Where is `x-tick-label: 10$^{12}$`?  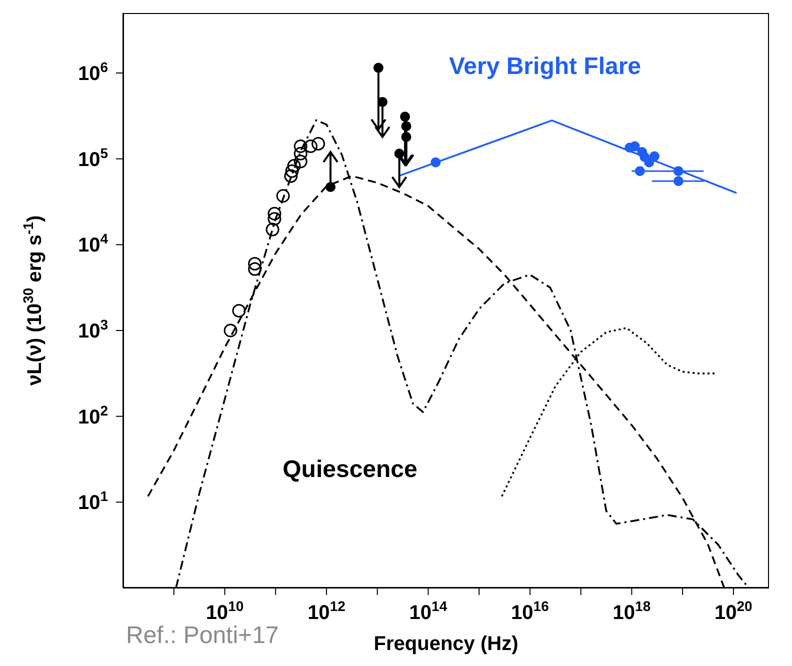
x-tick-label: 10$^{12}$ is located at coordinates (327, 611).